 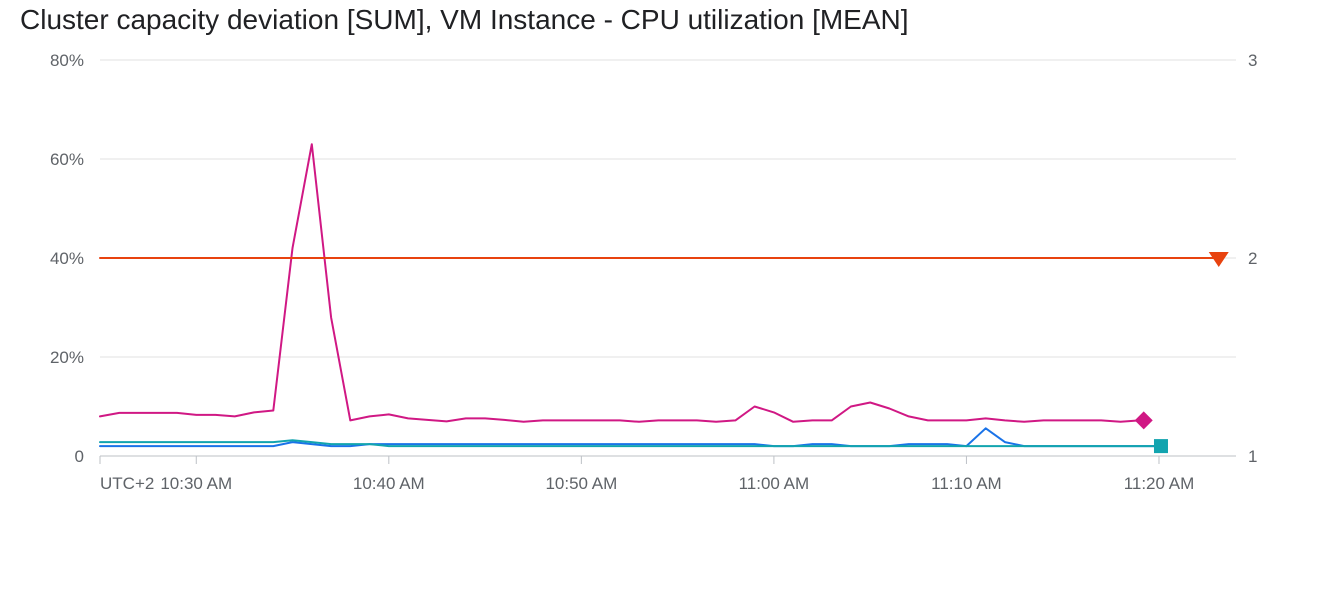 What do you see at coordinates (67, 159) in the screenshot?
I see `left-axis-tick-label: 60%` at bounding box center [67, 159].